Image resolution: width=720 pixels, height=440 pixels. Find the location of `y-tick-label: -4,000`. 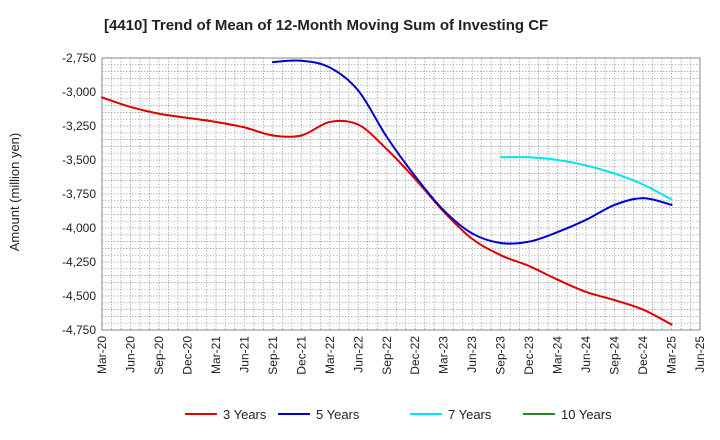

y-tick-label: -4,000 is located at coordinates (79, 228).